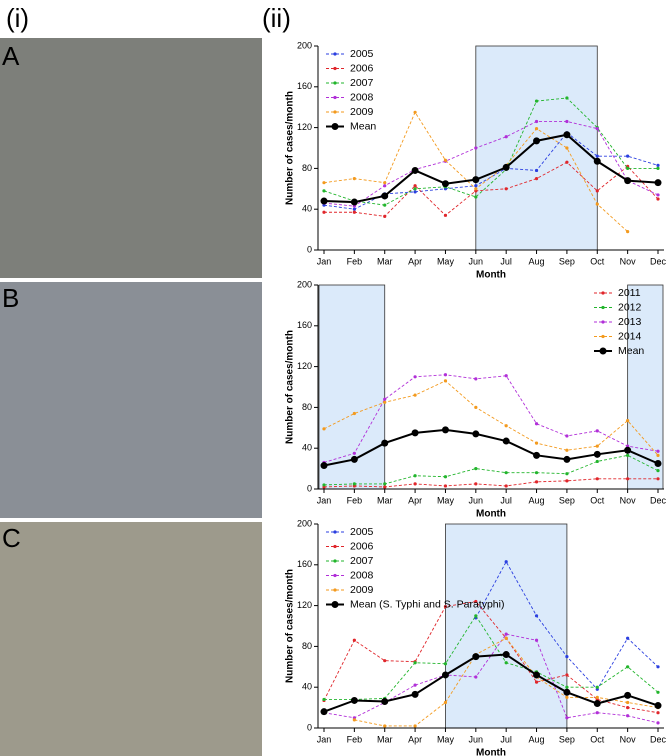  I want to click on panel-label: C, so click(11, 538).